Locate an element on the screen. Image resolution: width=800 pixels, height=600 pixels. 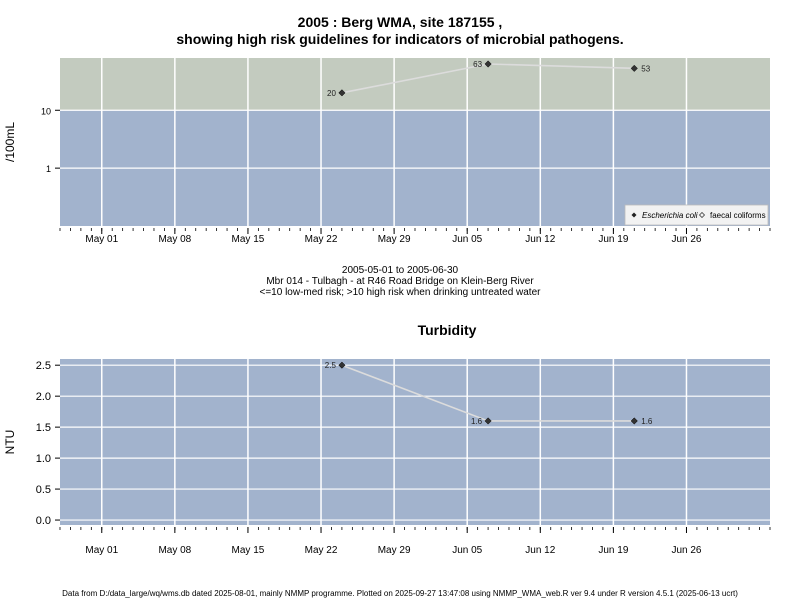
y-tick-label: 0.0 is located at coordinates (43, 521).